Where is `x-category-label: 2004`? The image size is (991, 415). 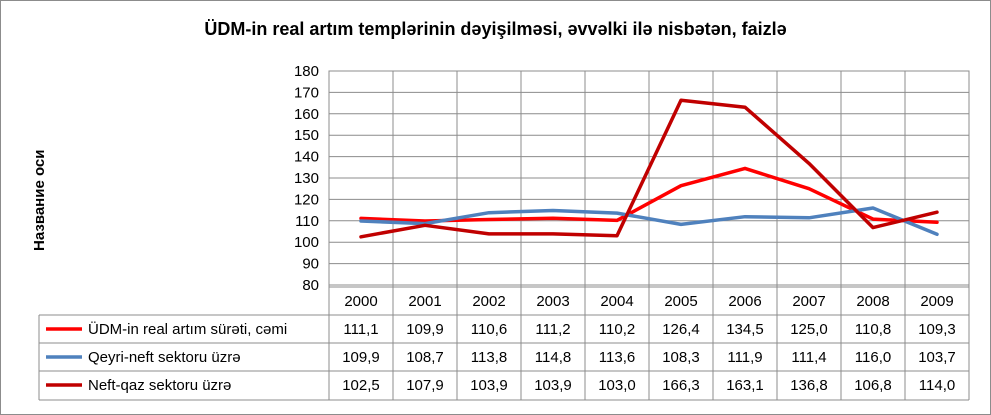 x-category-label: 2004 is located at coordinates (616, 301).